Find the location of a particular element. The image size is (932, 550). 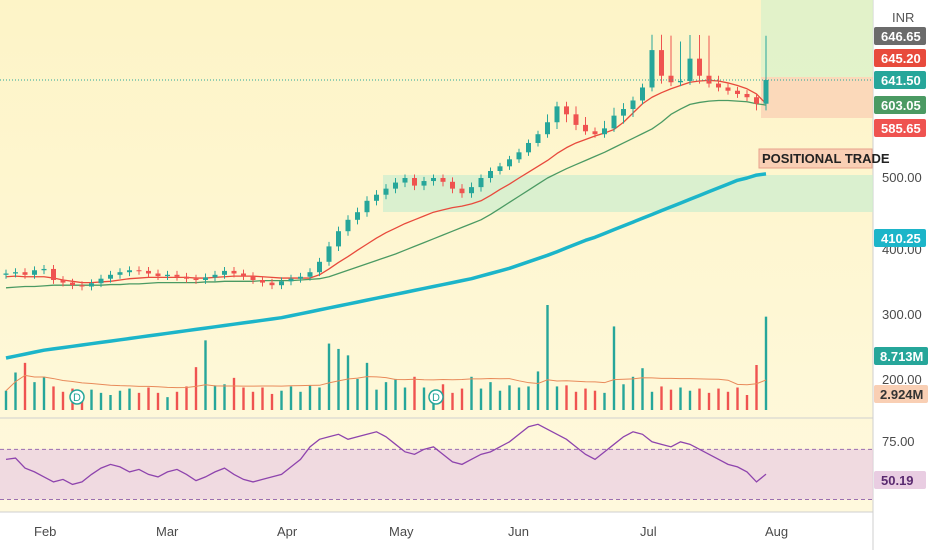

price-label-641-bg is located at coordinates (900, 80).